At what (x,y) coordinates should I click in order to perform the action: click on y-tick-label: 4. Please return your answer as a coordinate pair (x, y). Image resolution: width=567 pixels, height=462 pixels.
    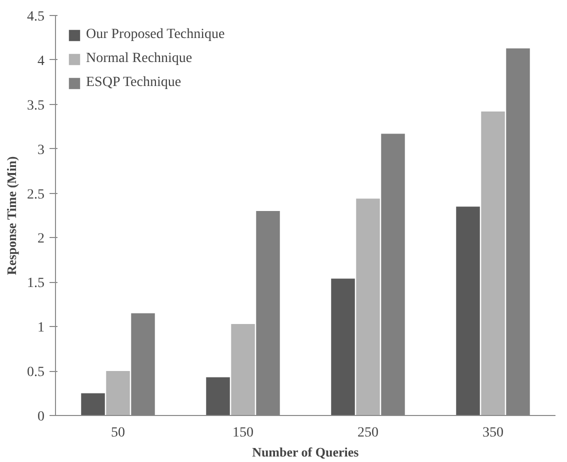
    Looking at the image, I should click on (41, 61).